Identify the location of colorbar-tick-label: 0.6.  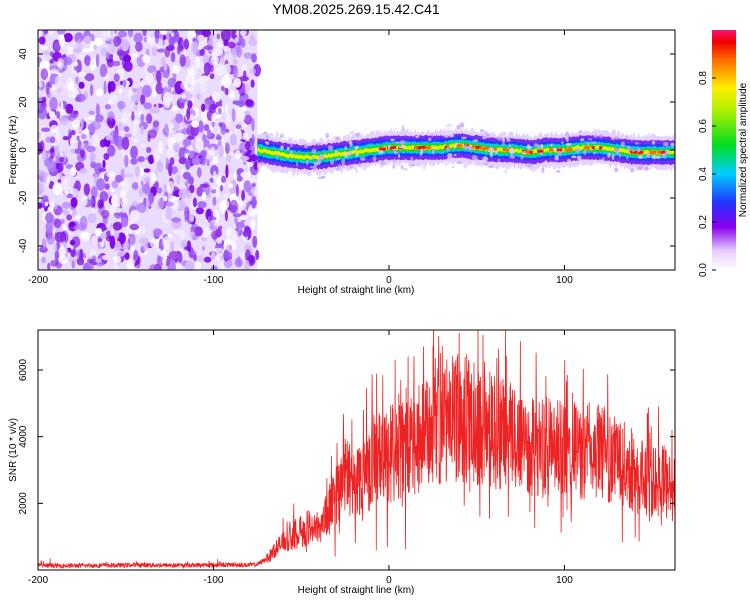
(703, 126).